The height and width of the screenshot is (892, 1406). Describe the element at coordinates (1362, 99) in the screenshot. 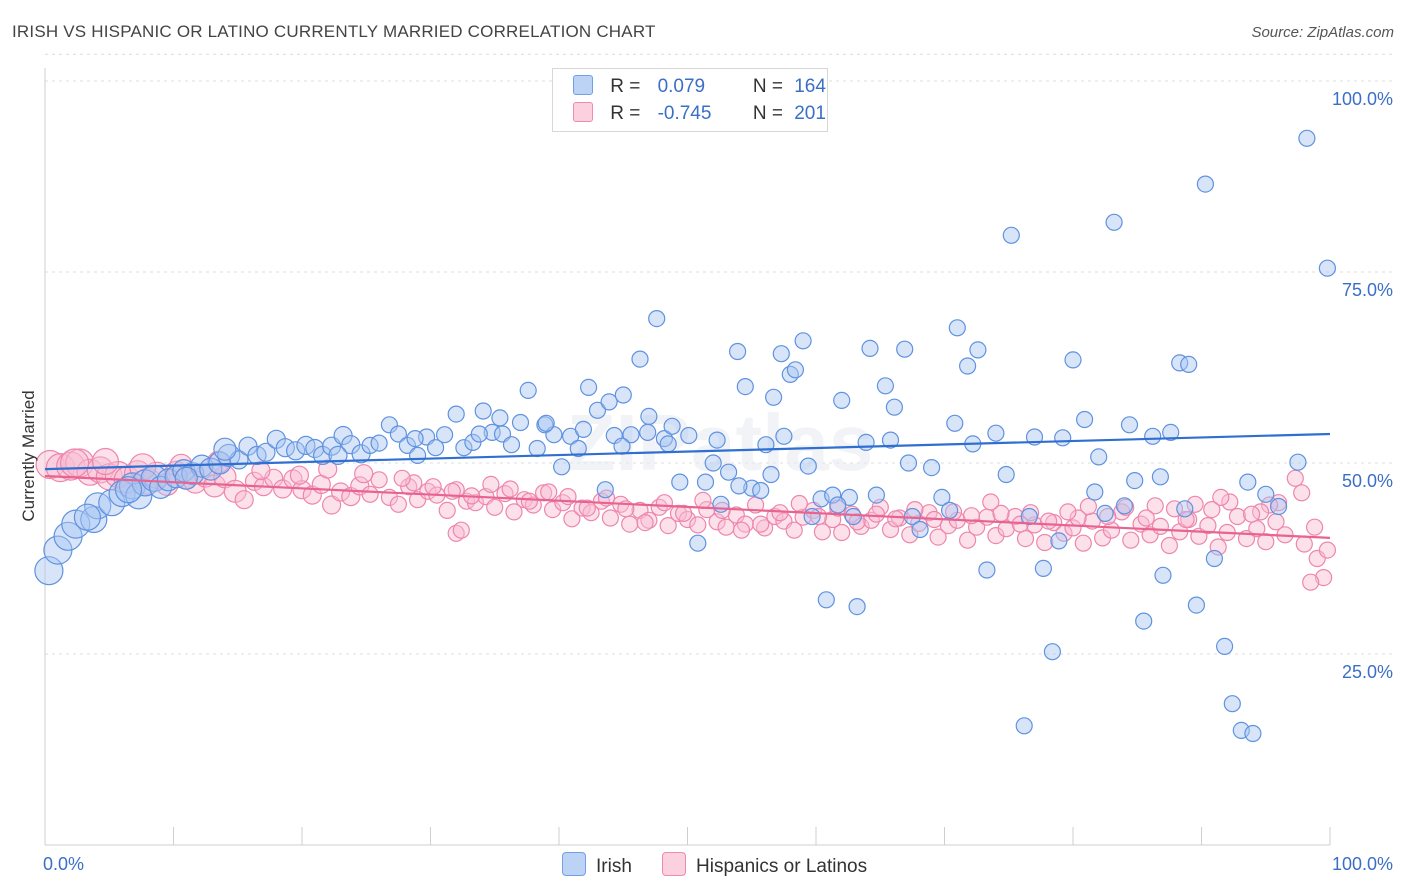

I see `y-tick-label: 100.0%` at that location.